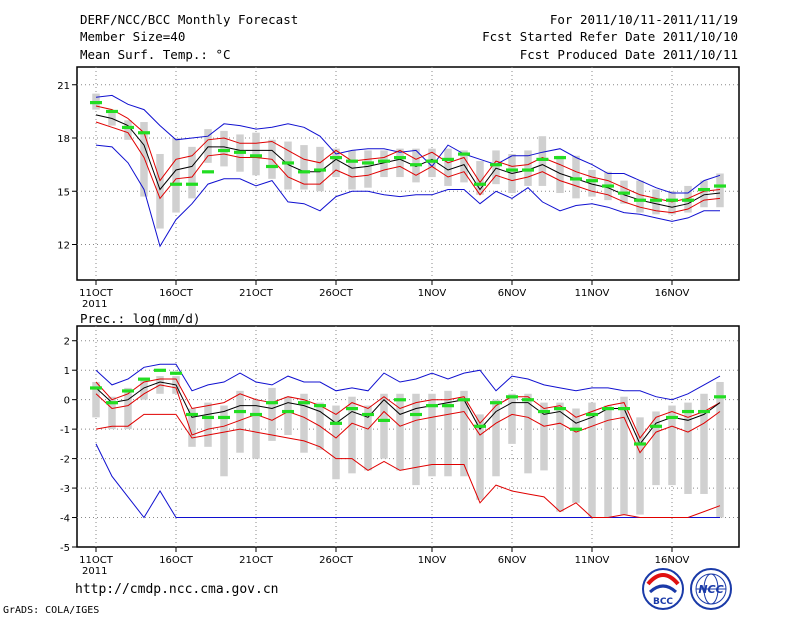 The width and height of the screenshot is (800, 618). What do you see at coordinates (140, 318) in the screenshot?
I see `prec-variable-label: Prec.: log(mm/d)` at bounding box center [140, 318].